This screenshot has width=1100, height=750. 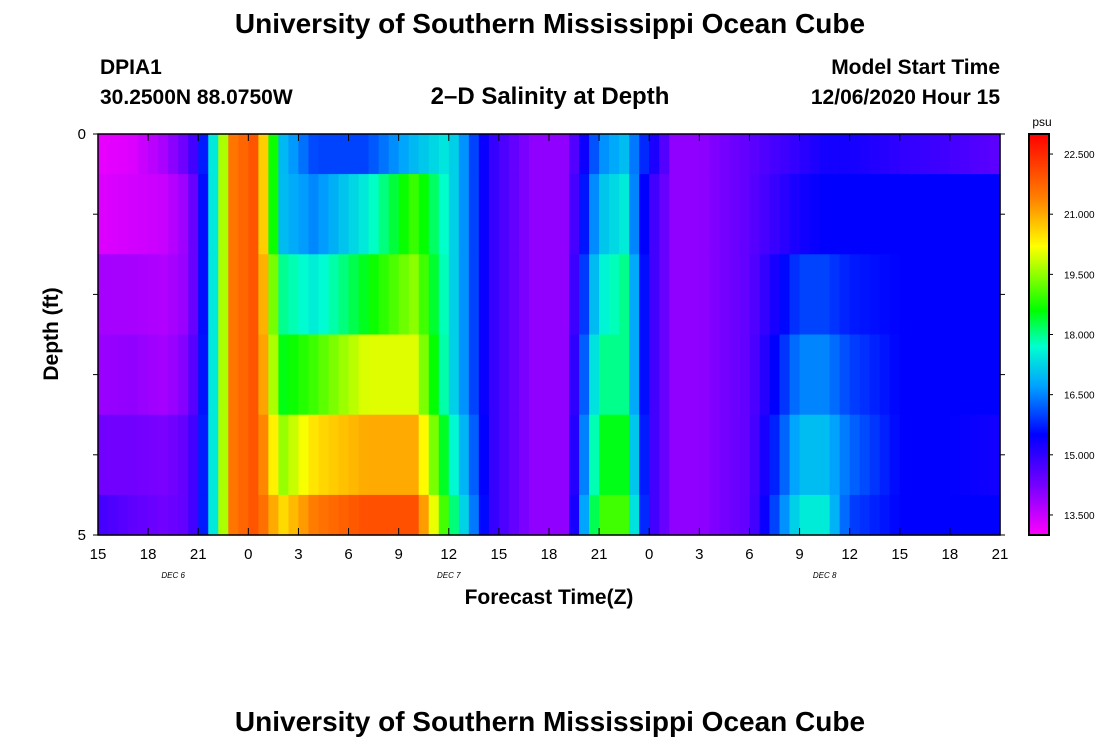 I want to click on colorbar-tick-label: 21.000, so click(x=1079, y=215).